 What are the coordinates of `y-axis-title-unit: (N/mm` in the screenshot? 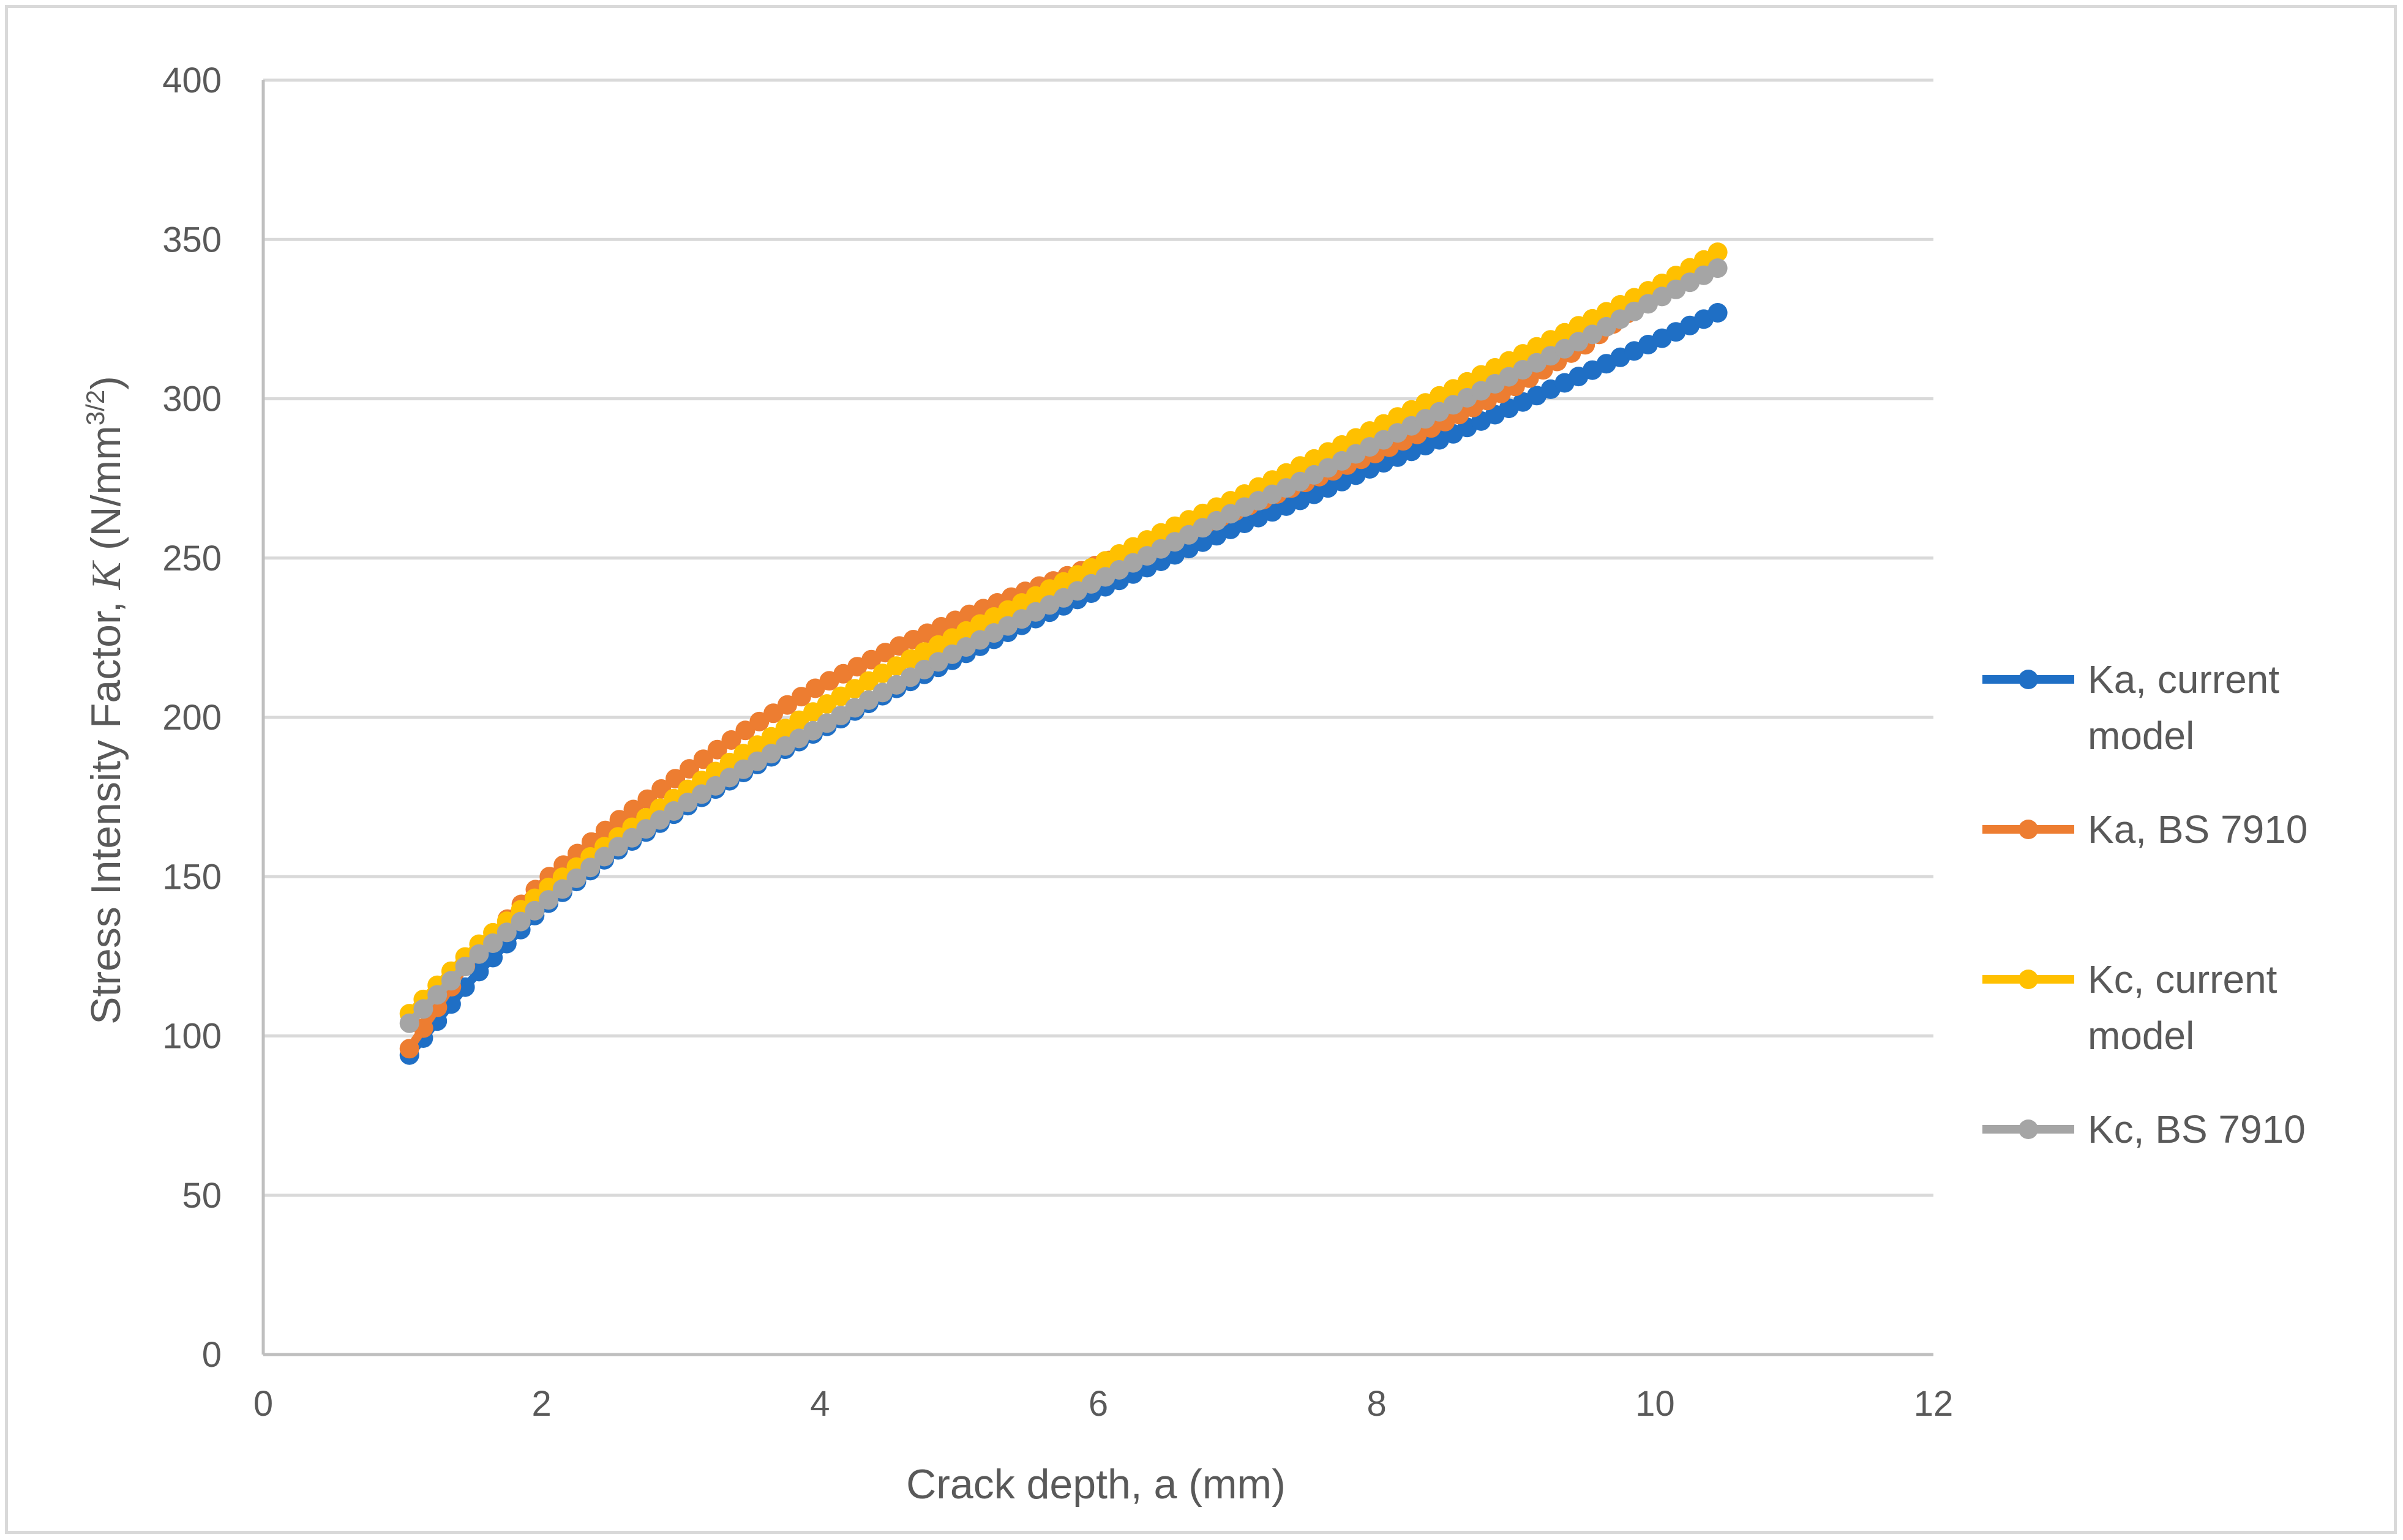 It's located at (106, 493).